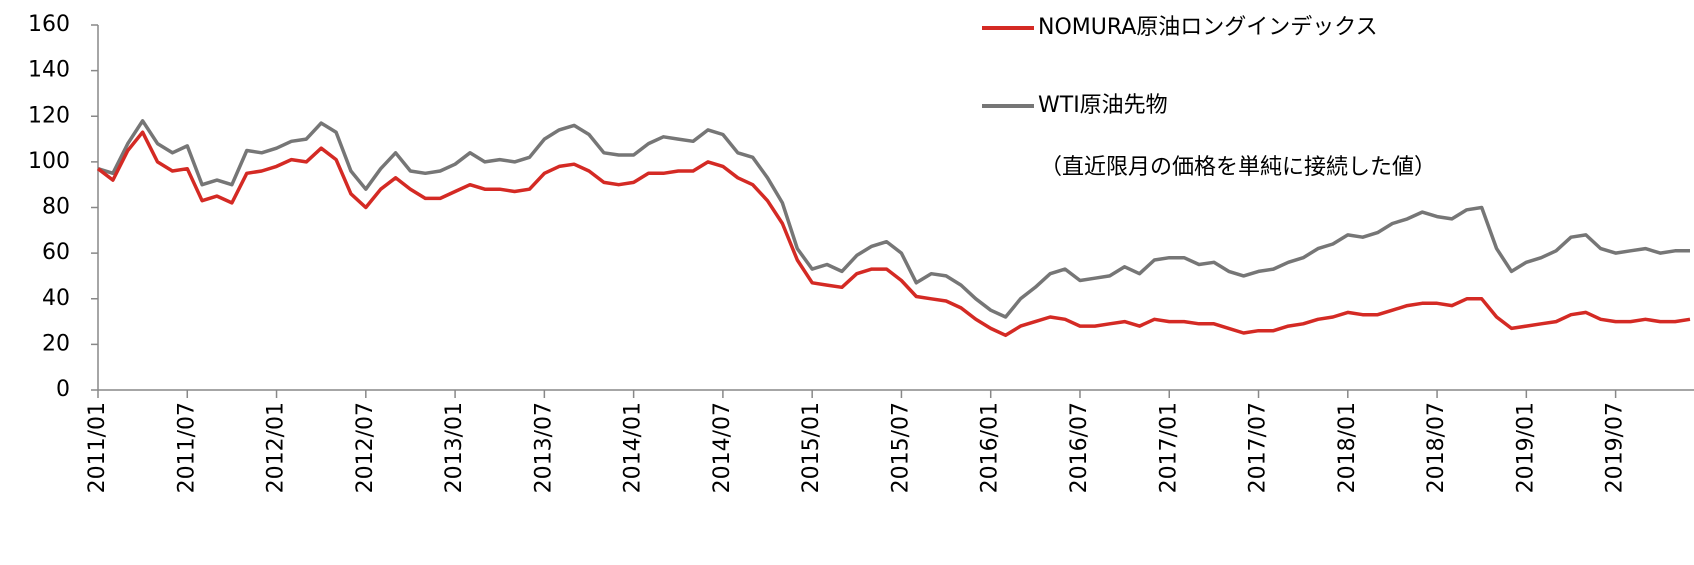  I want to click on x-tick-label: 2018/07, so click(1436, 447).